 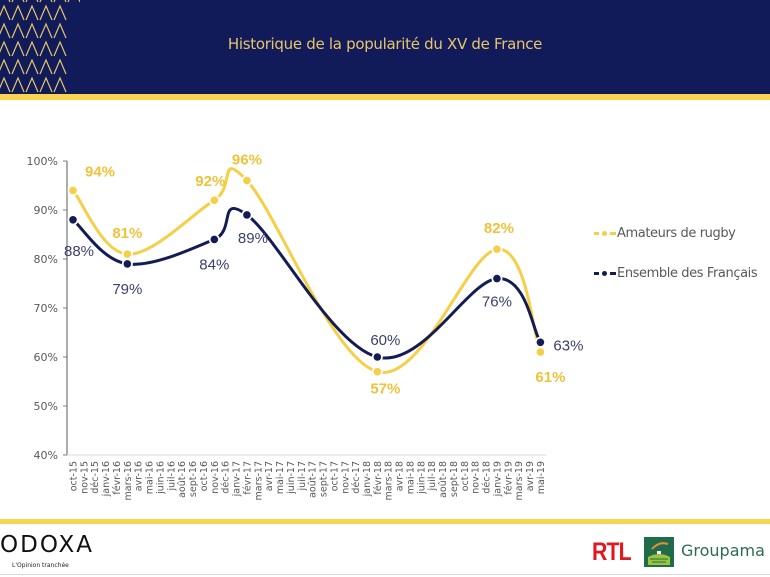 What do you see at coordinates (127, 233) in the screenshot?
I see `data-label: 81%` at bounding box center [127, 233].